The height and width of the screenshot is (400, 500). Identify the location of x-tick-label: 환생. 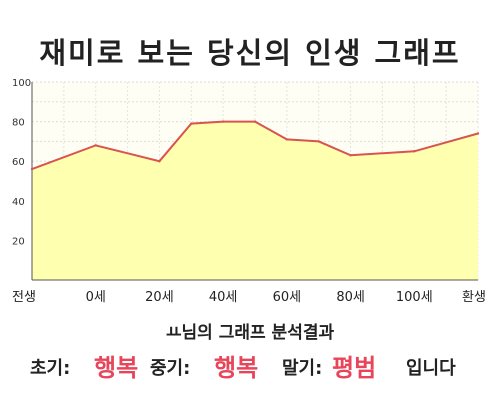
(474, 297).